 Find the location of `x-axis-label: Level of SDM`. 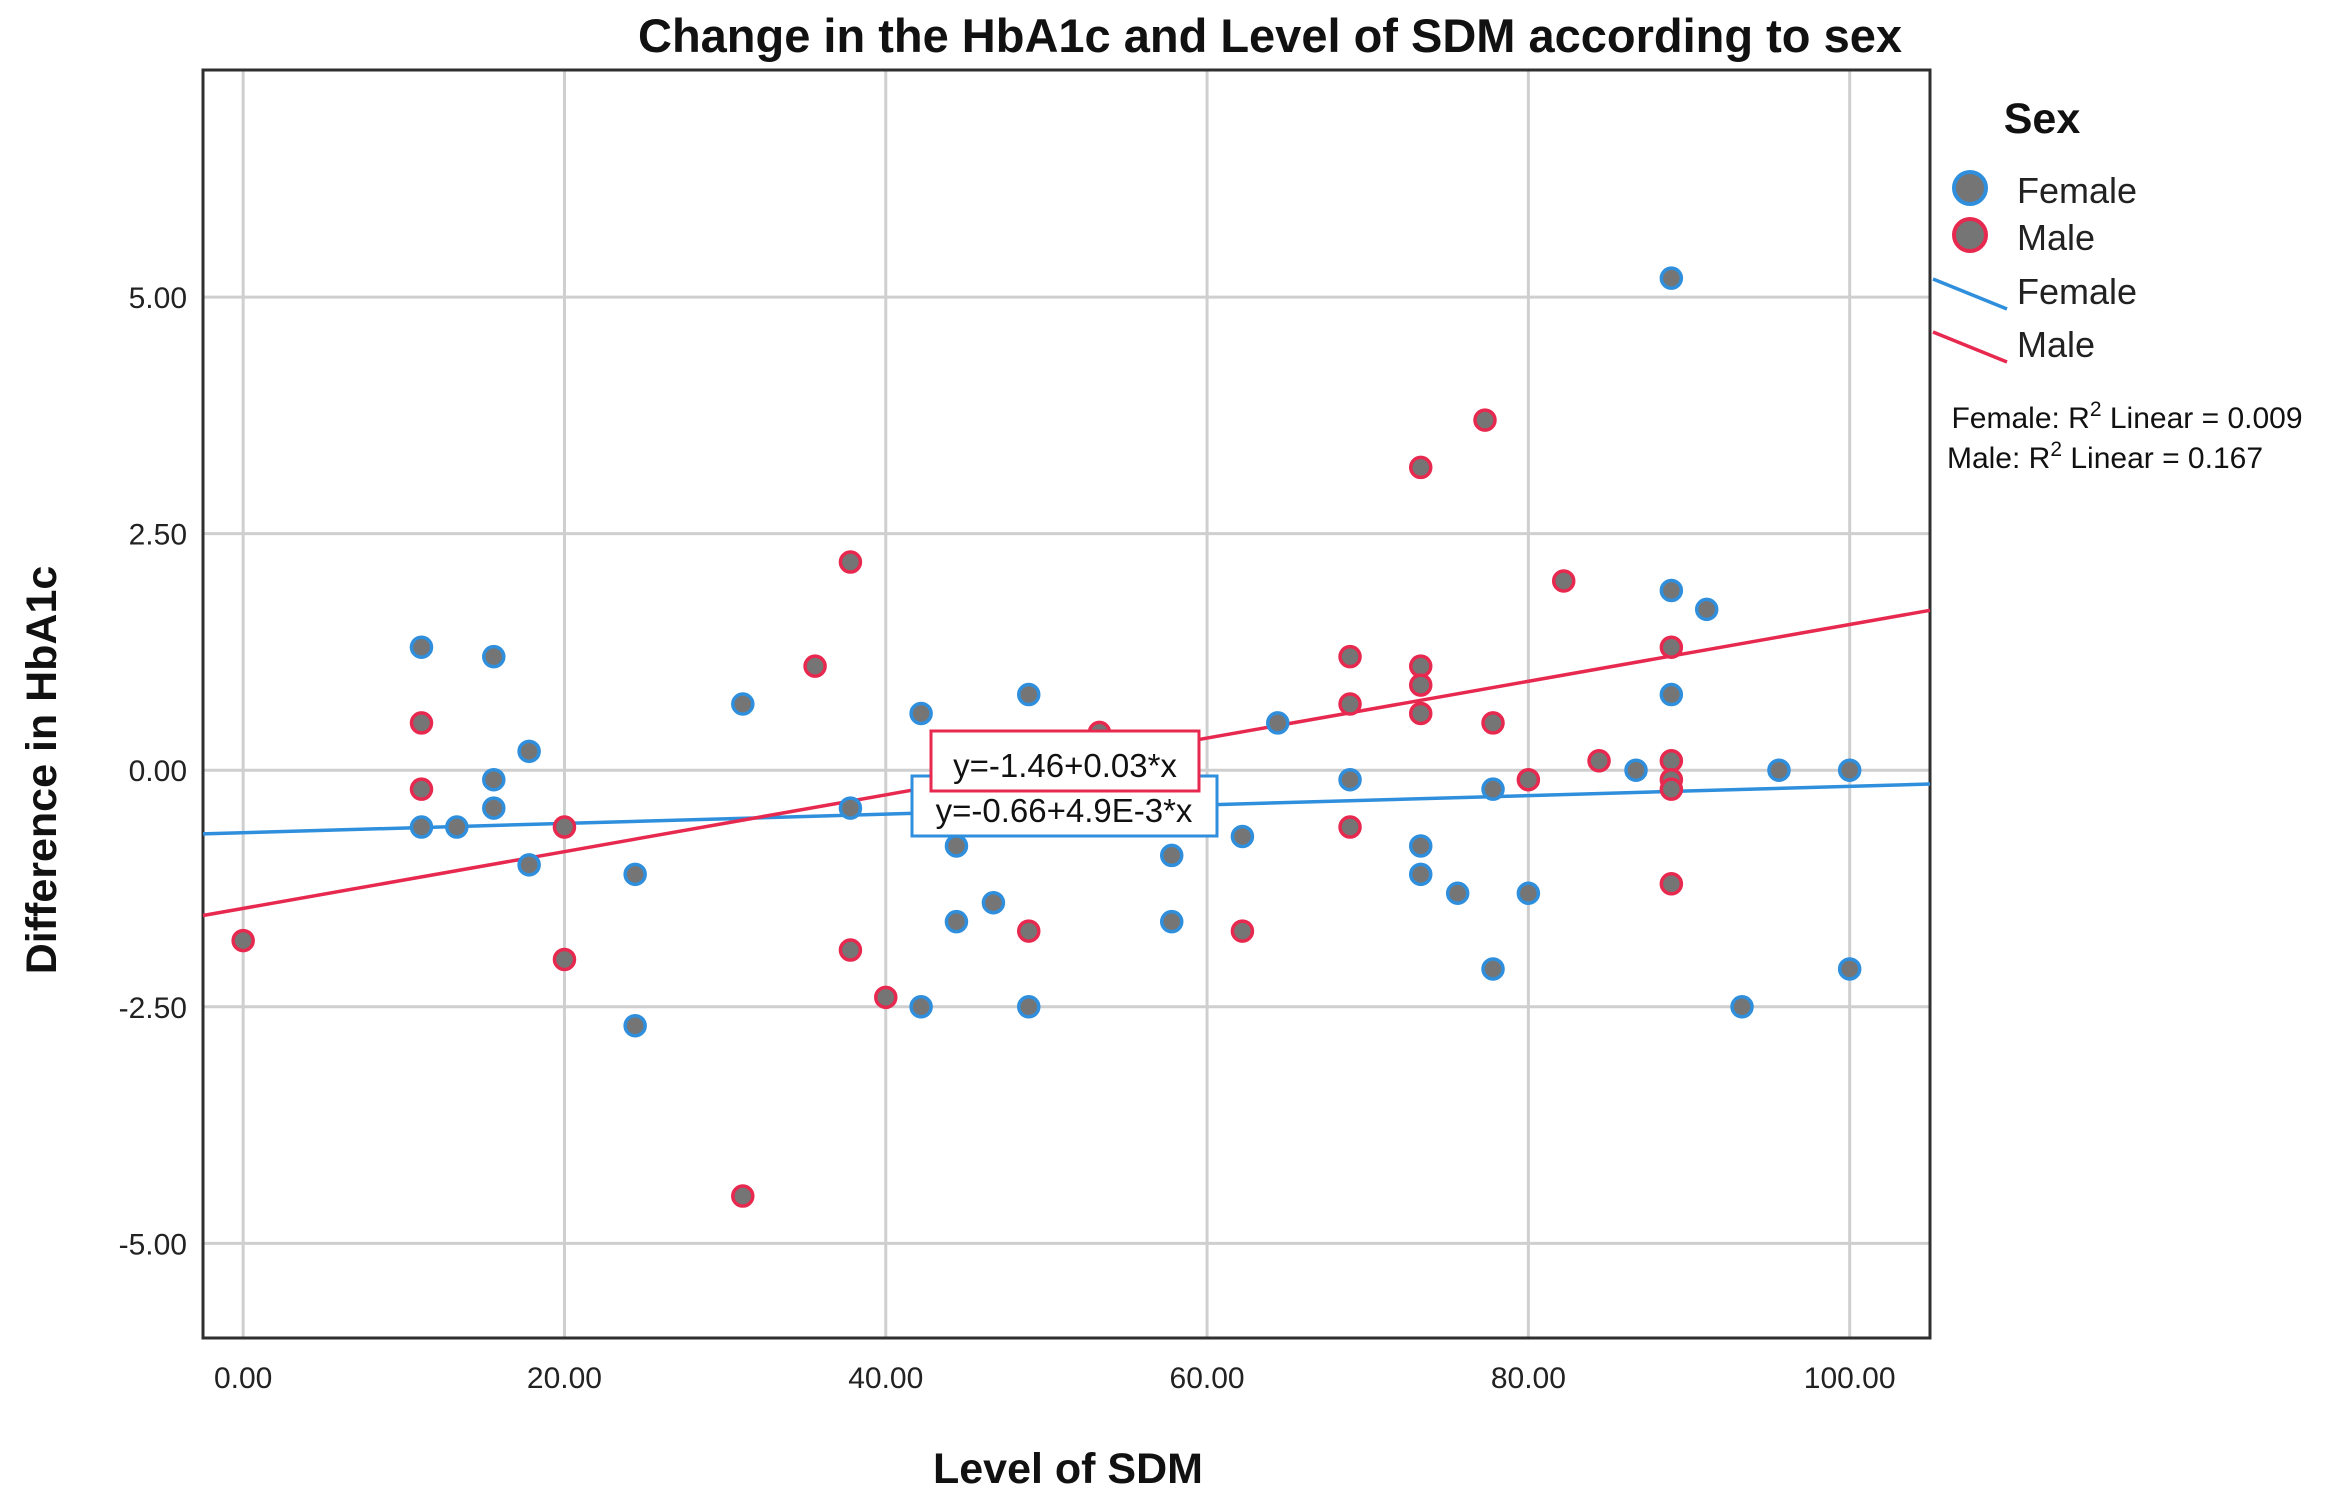

x-axis-label: Level of SDM is located at coordinates (1068, 1469).